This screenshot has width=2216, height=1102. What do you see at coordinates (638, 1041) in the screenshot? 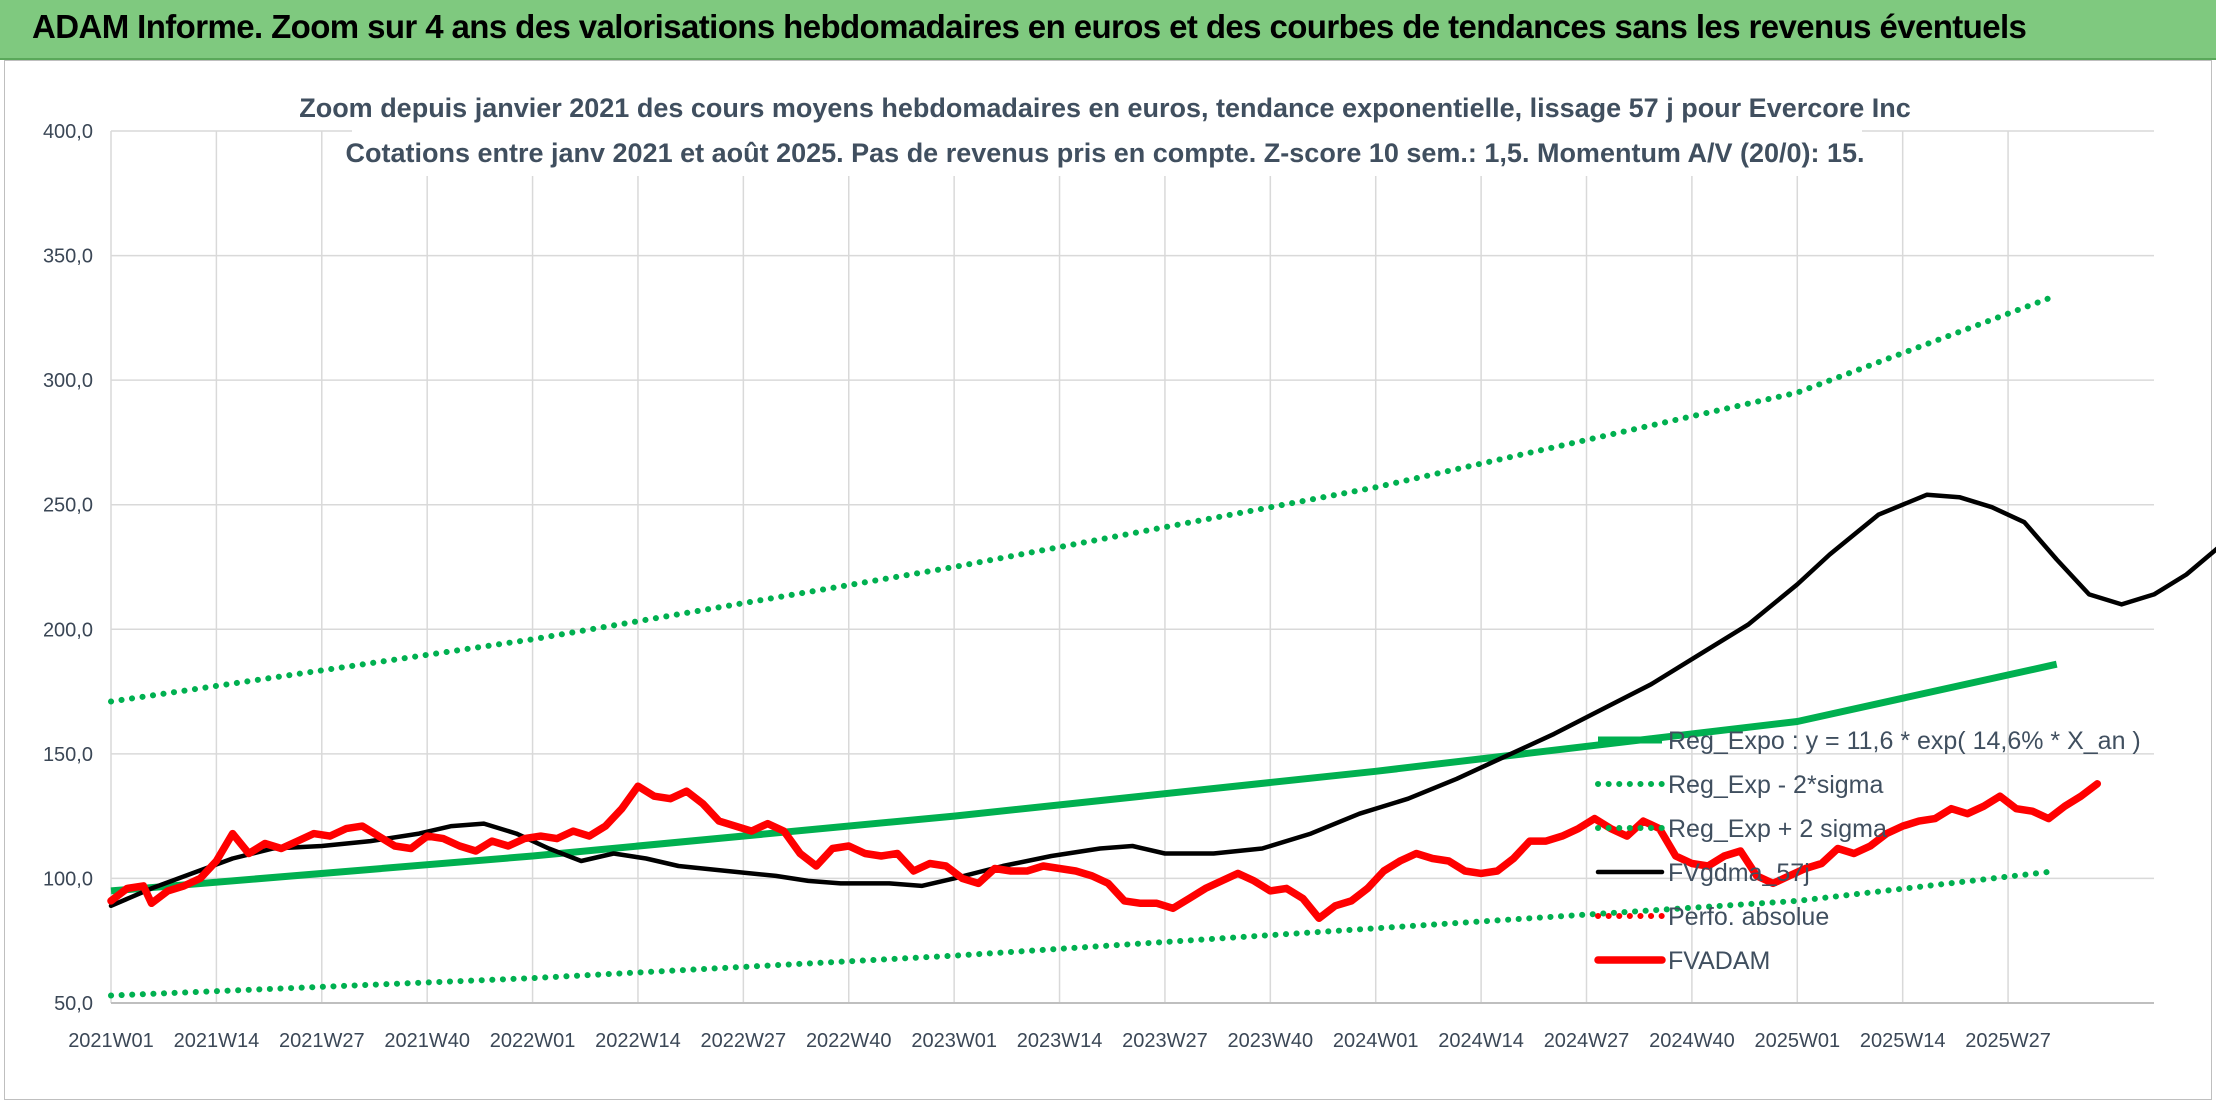
I see `x-tick-label: 2022W14` at bounding box center [638, 1041].